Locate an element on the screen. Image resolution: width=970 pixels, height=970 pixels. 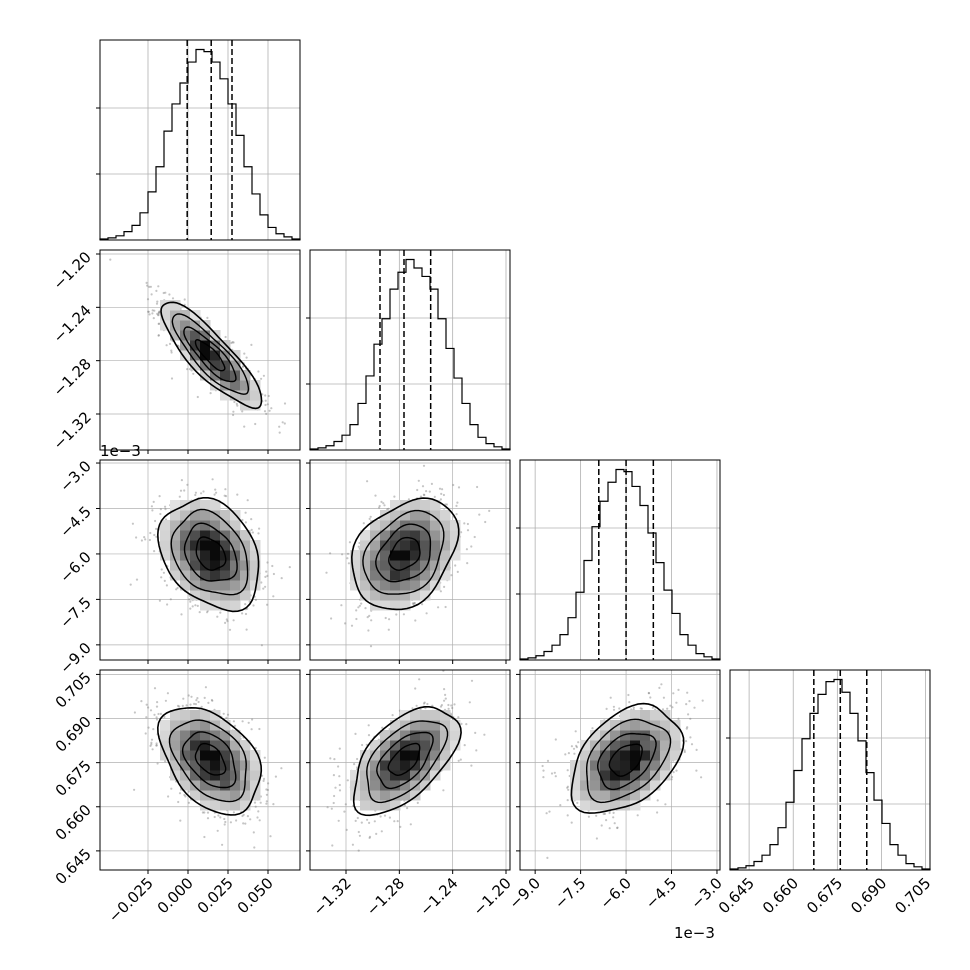
y-tick-label-3-3: 0.690 is located at coordinates (73, 734).